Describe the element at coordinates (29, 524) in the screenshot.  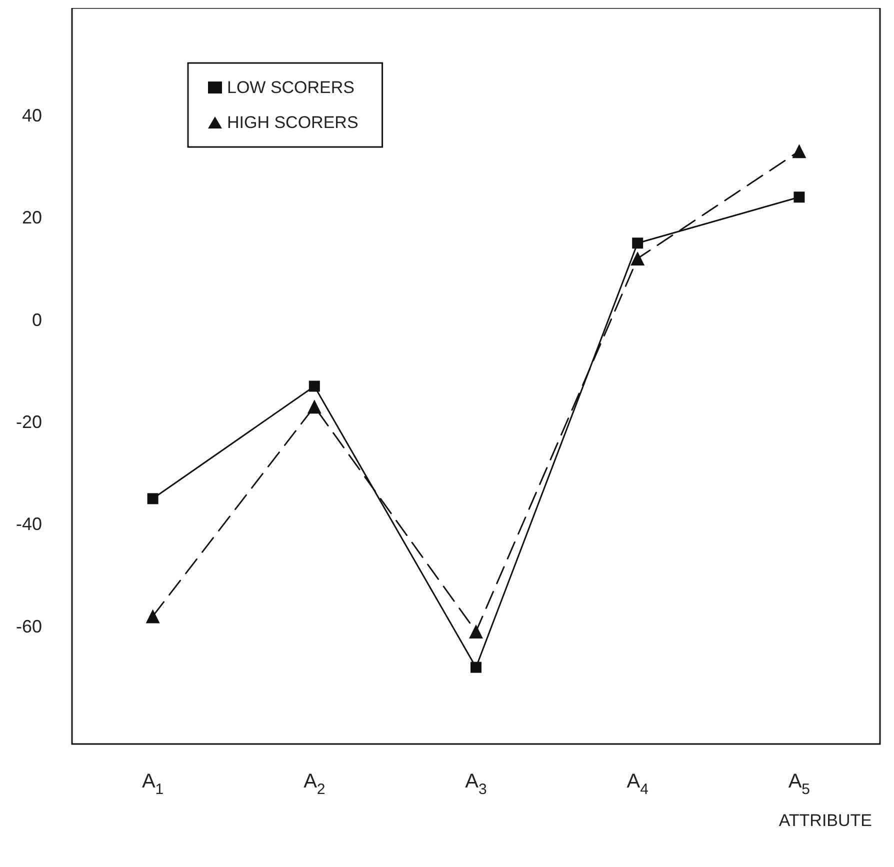
I see `y-tick-label: -40` at that location.